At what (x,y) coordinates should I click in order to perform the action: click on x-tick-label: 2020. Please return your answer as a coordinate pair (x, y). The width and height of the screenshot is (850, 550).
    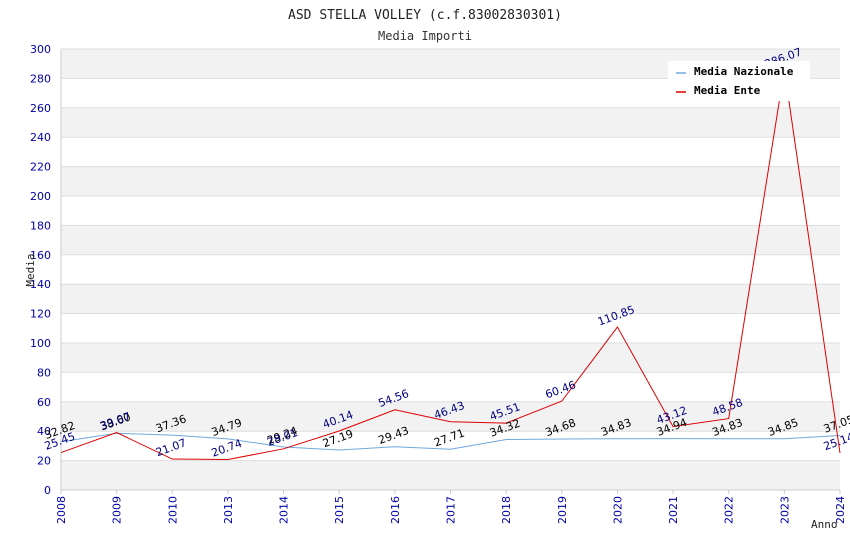
    Looking at the image, I should click on (617, 510).